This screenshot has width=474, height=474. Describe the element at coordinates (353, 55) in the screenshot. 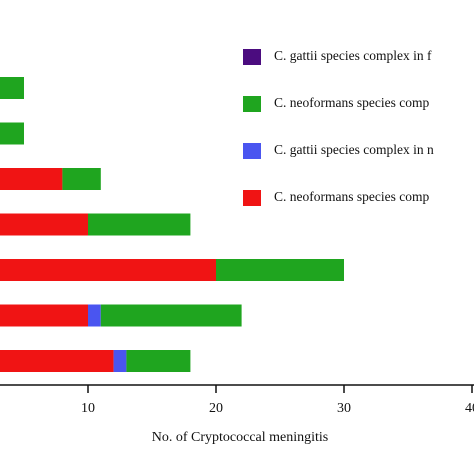

I see `legend-label: C. gattii species complex in f` at that location.